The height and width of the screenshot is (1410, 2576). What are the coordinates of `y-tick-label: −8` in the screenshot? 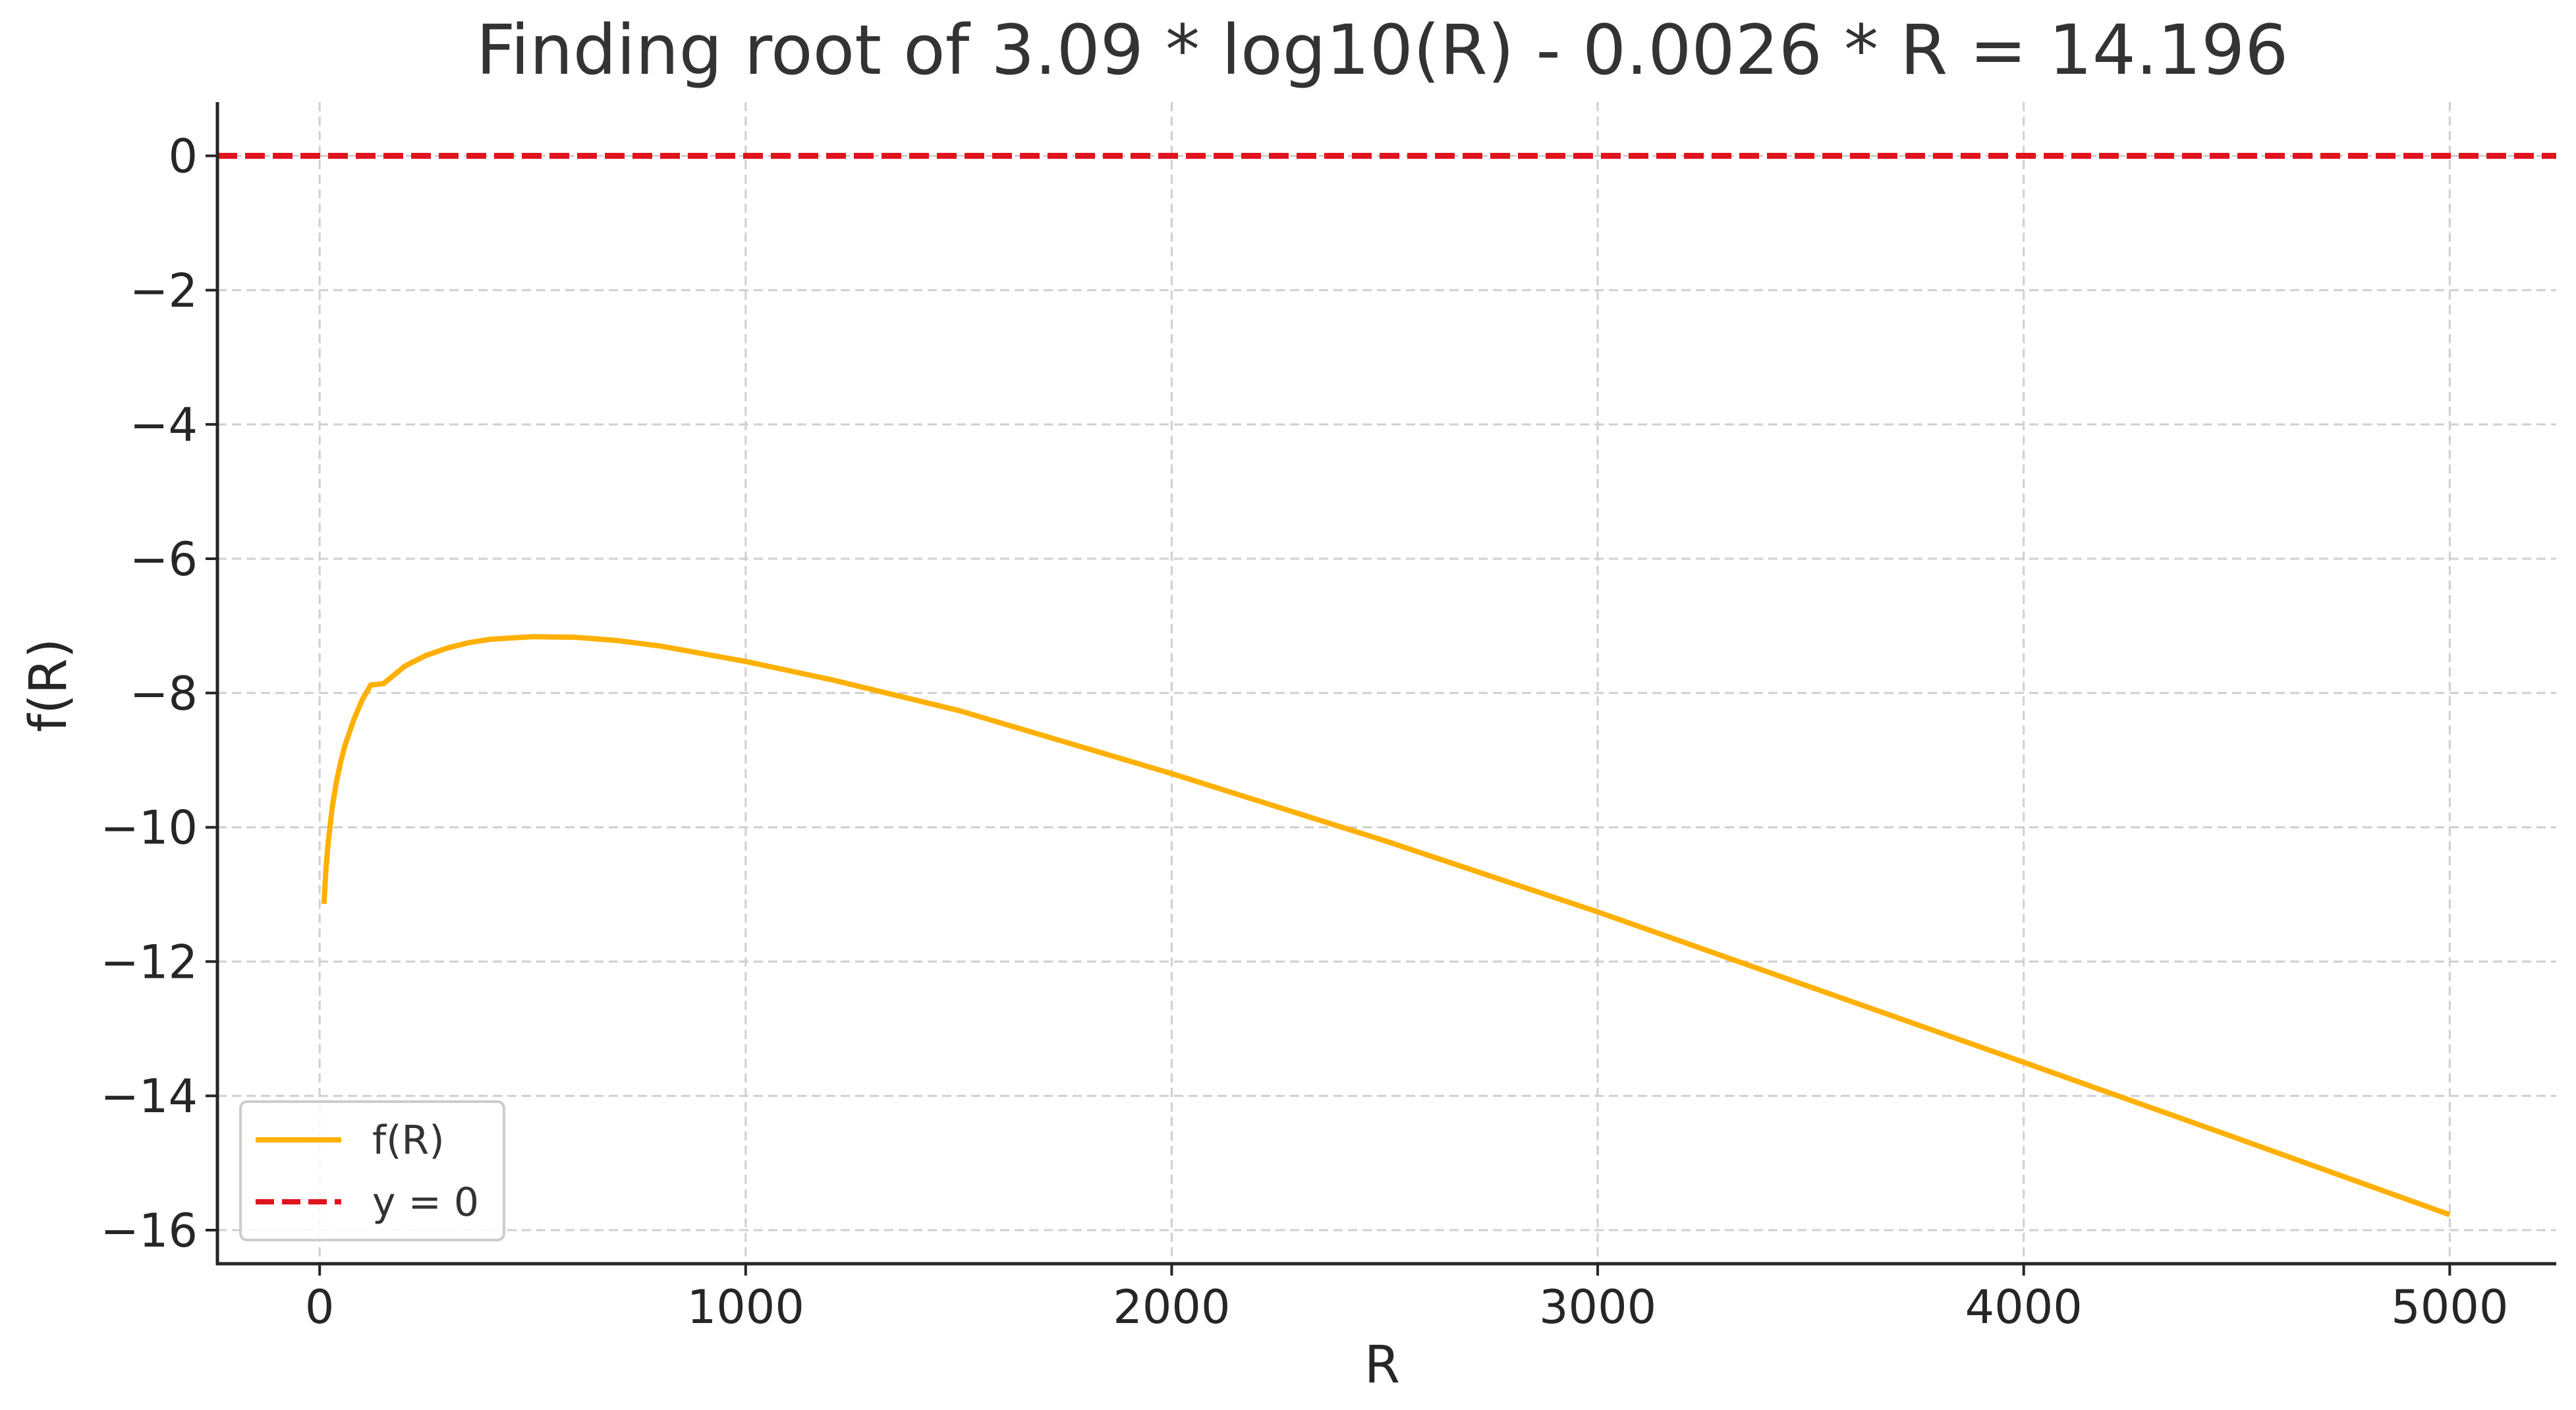 It's located at (164, 694).